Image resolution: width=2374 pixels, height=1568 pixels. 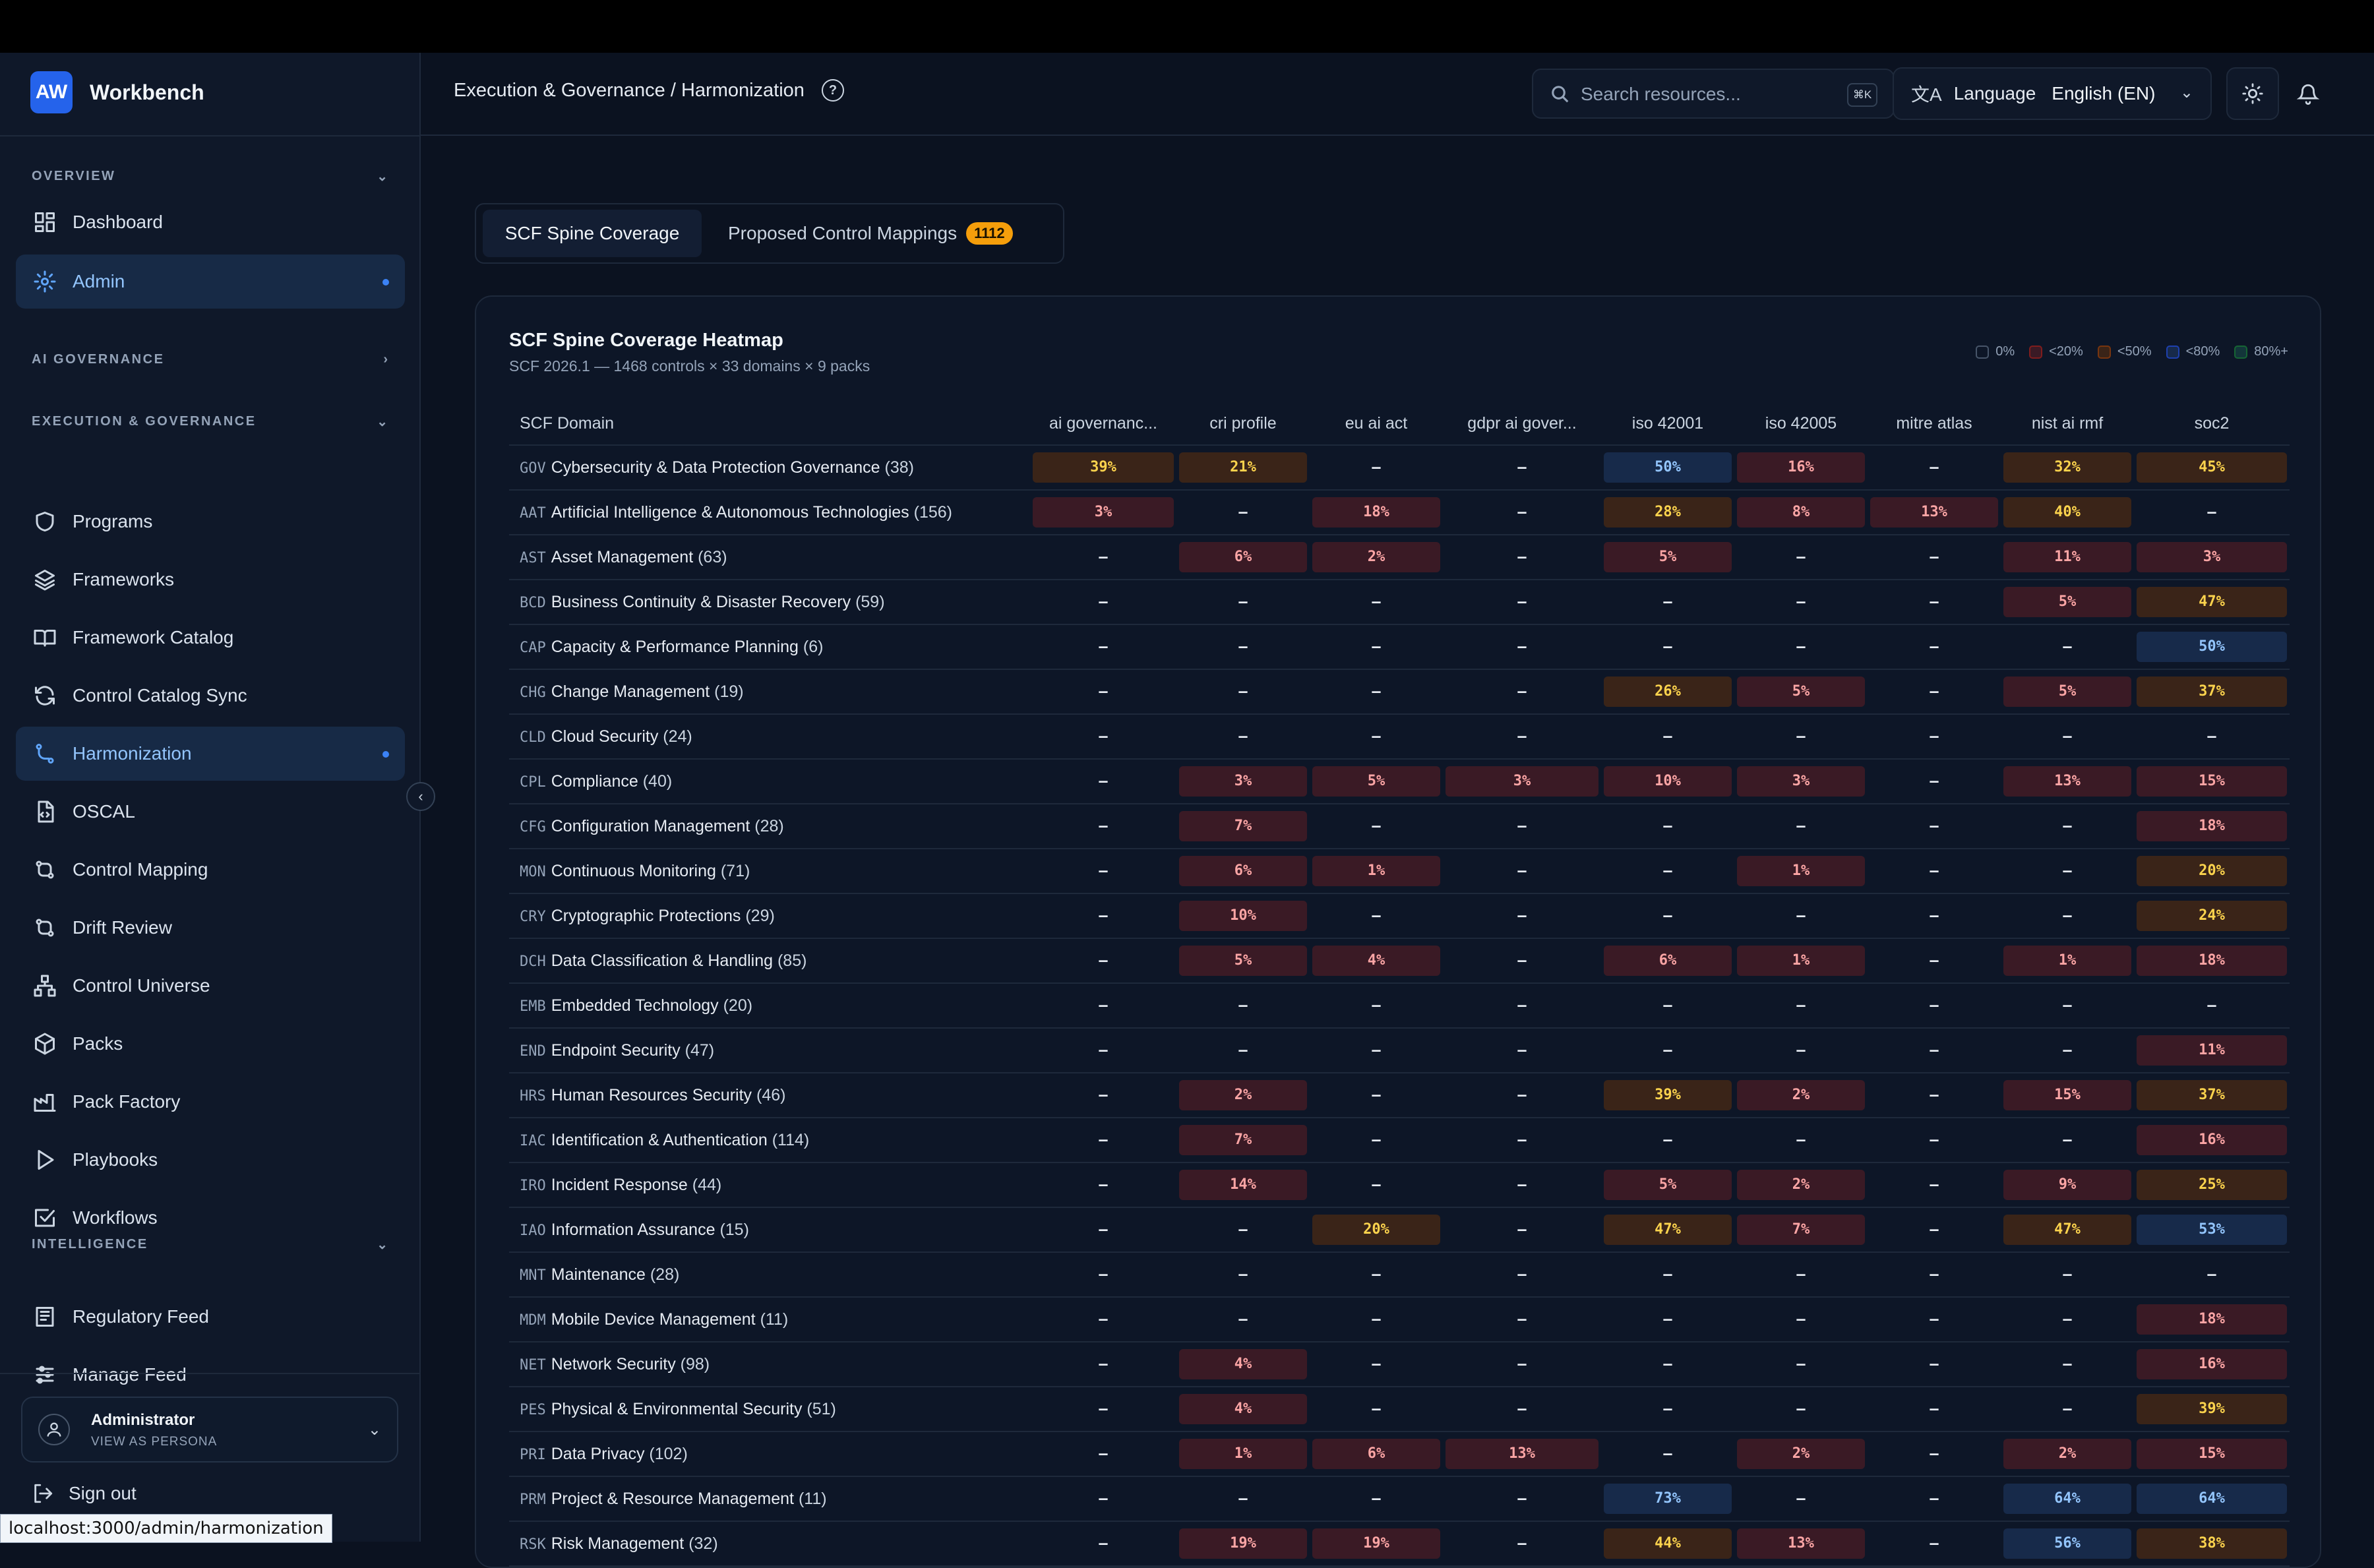 What do you see at coordinates (211, 282) in the screenshot?
I see `sidebar-item-admin: Admin` at bounding box center [211, 282].